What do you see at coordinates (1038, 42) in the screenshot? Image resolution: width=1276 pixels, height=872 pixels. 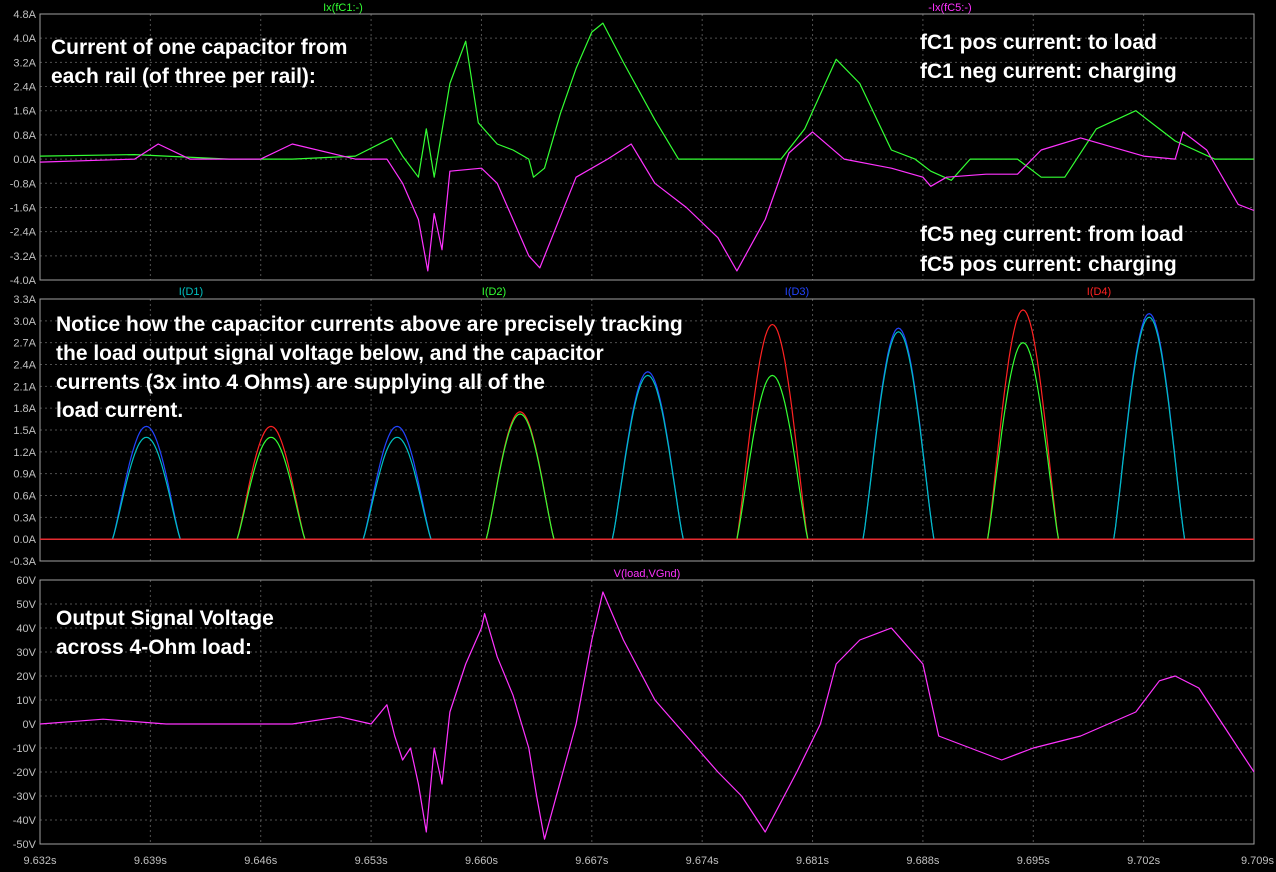 I see `annotation-fc1-pos: fC1 pos current: to load` at bounding box center [1038, 42].